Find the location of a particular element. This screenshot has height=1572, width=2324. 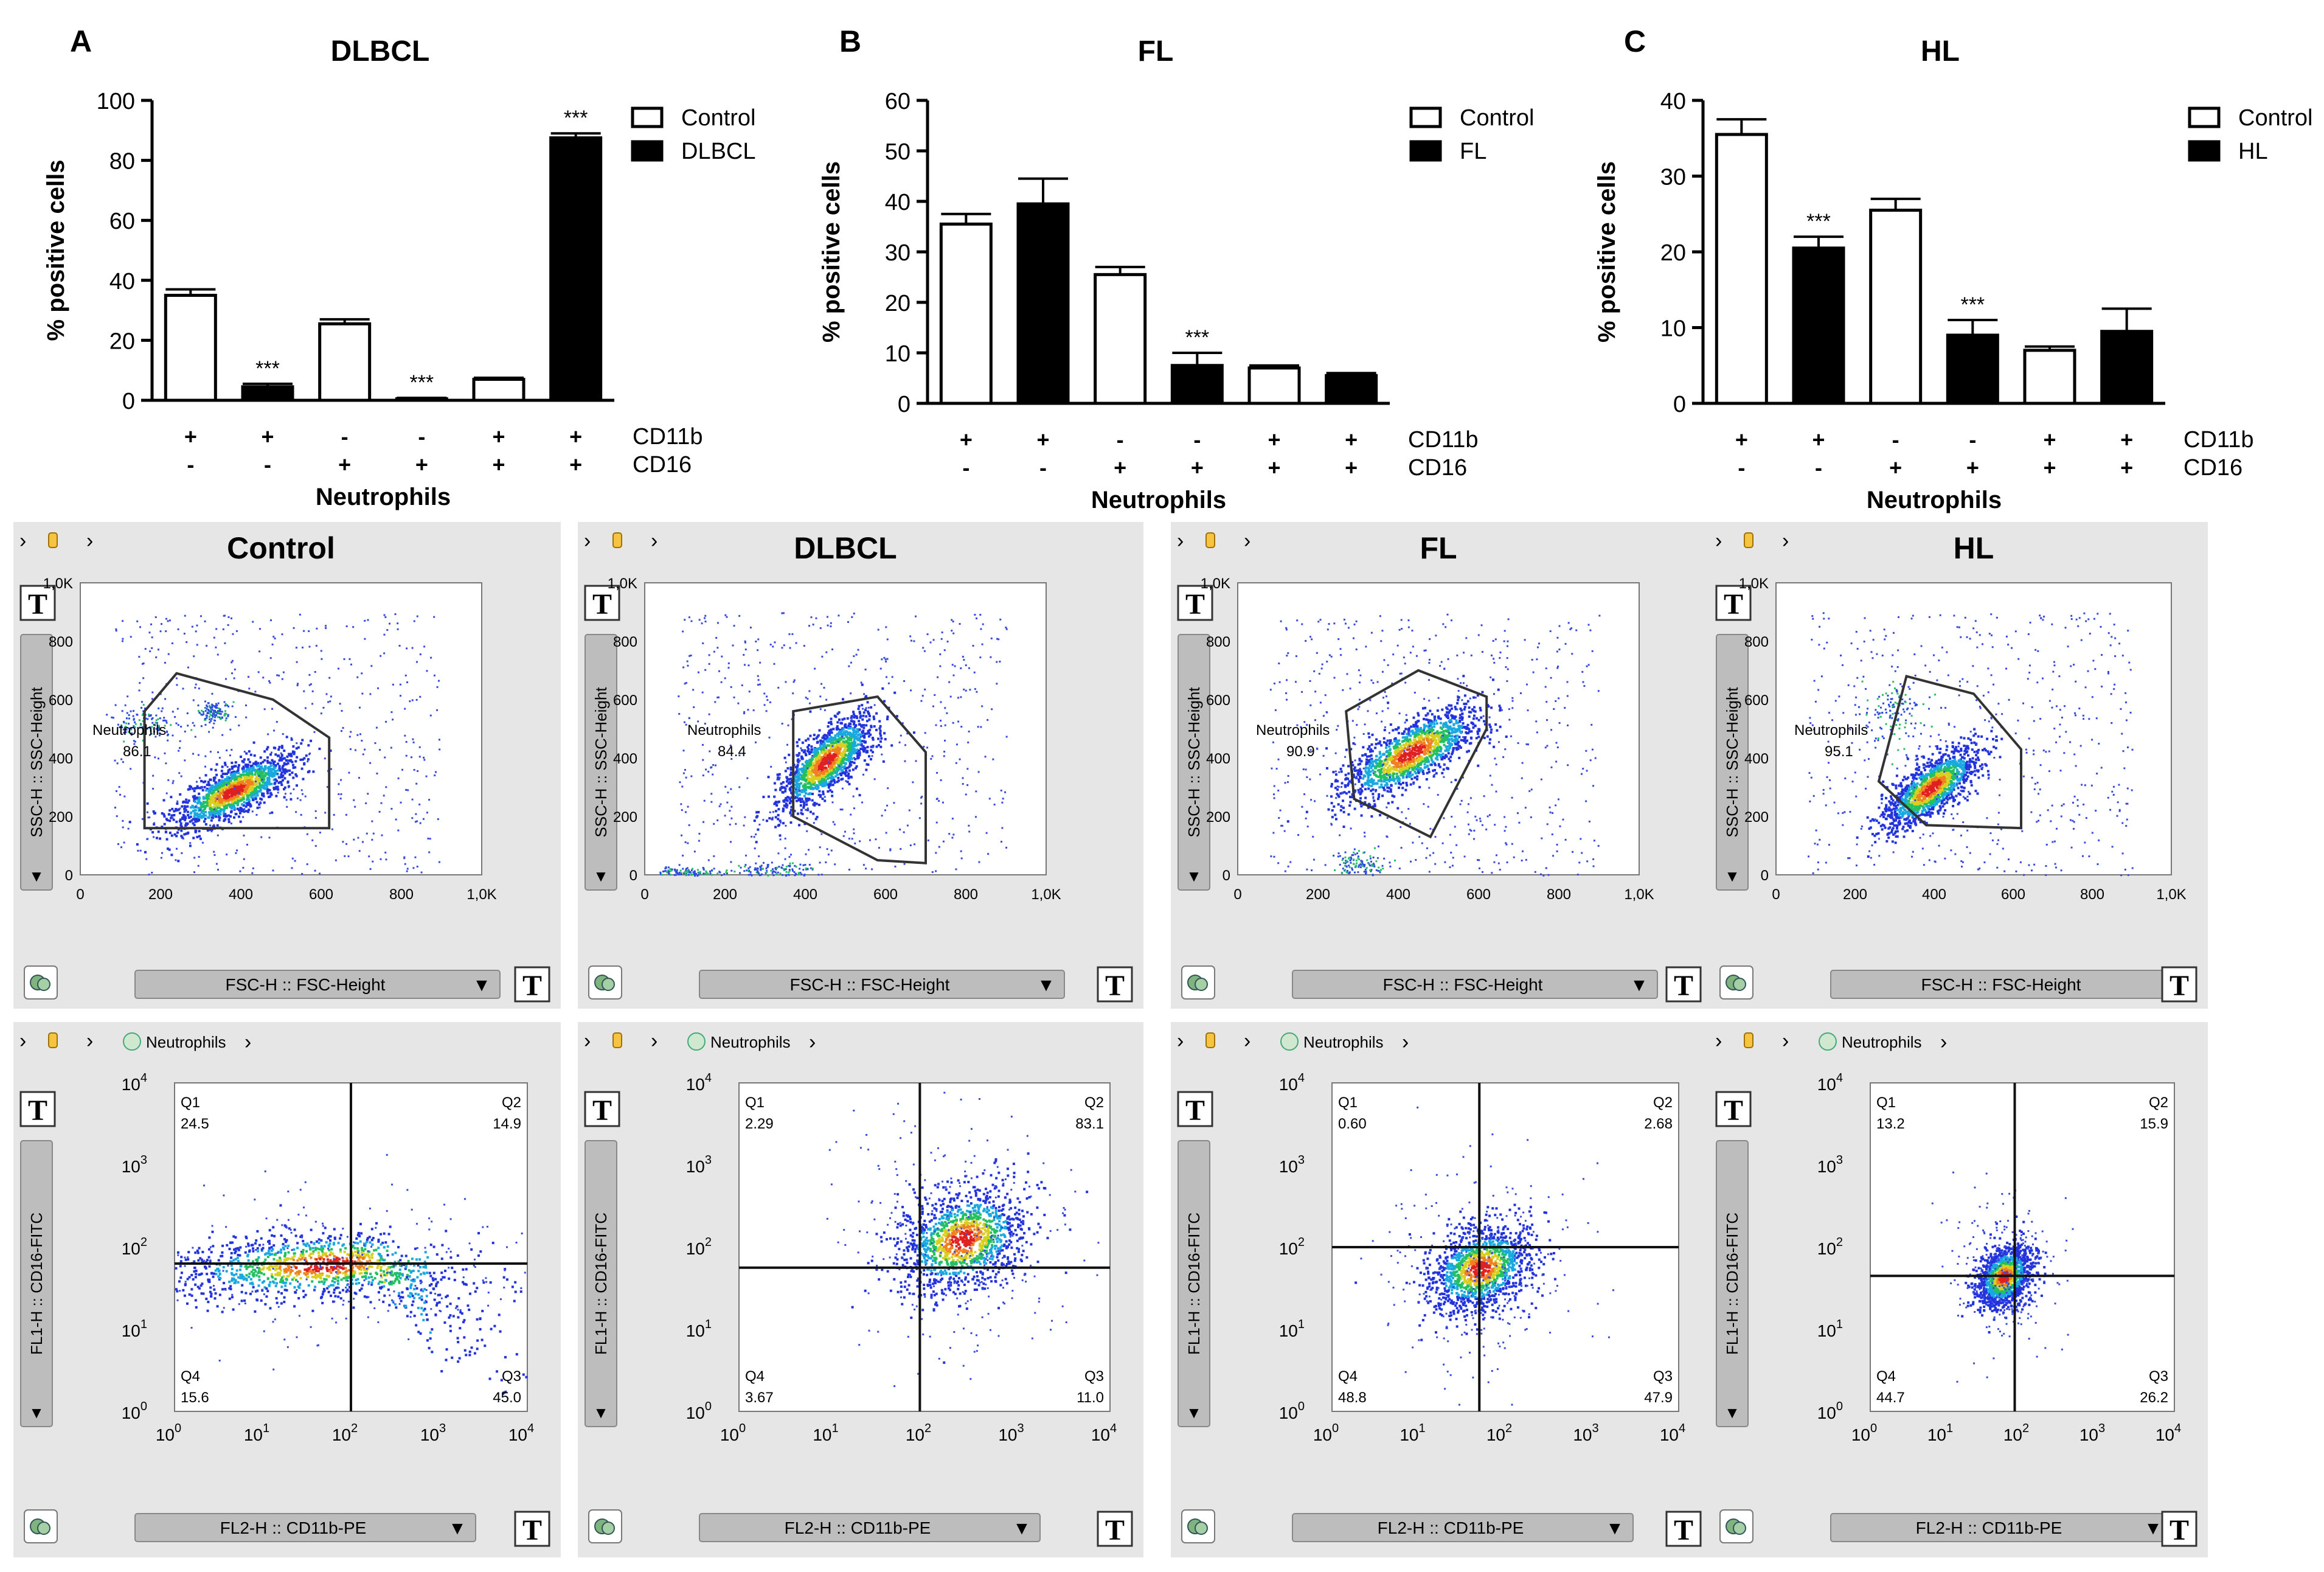

cd16-sign: + is located at coordinates (1274, 468).